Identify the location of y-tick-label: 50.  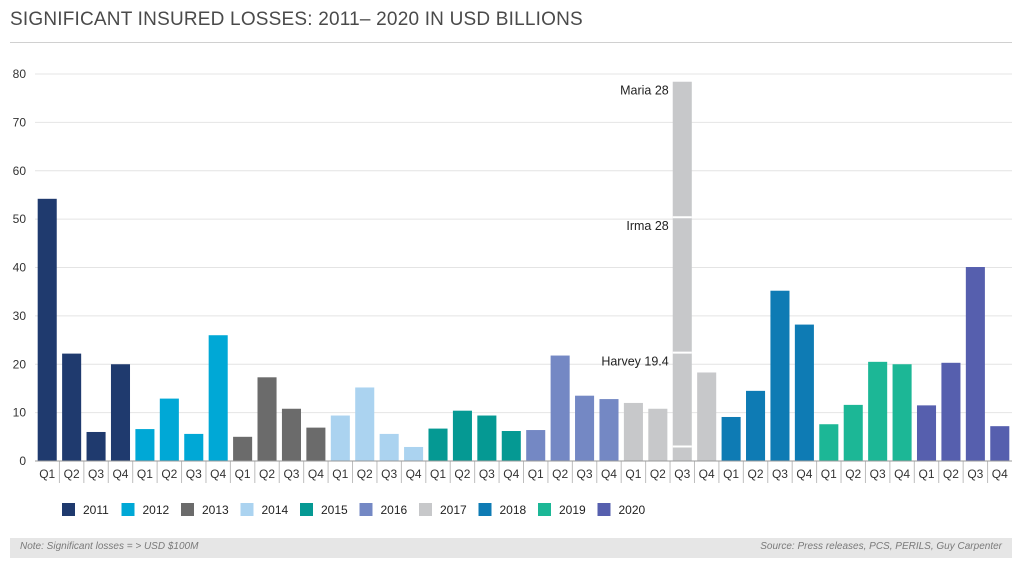
(20, 219).